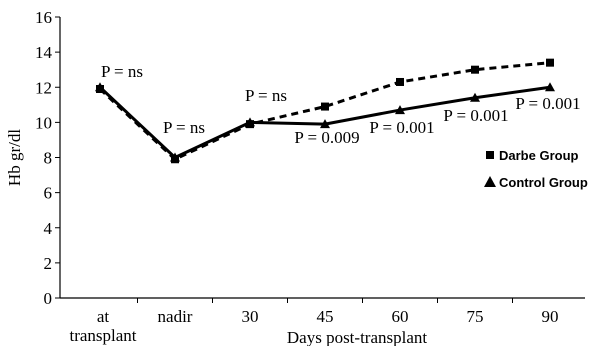  I want to click on y-tick-label: 6, so click(48, 193).